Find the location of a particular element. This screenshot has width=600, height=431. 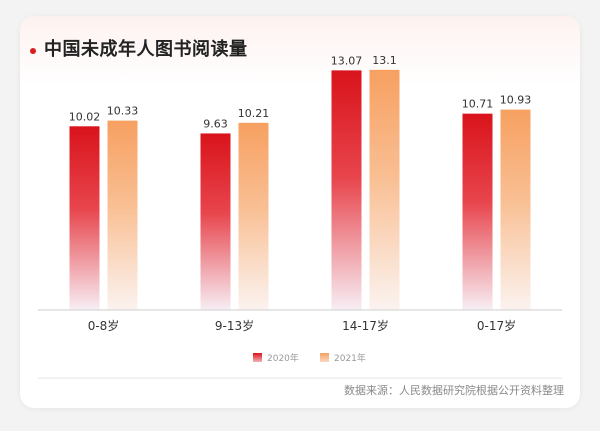

data-label: 9.63 is located at coordinates (215, 123).